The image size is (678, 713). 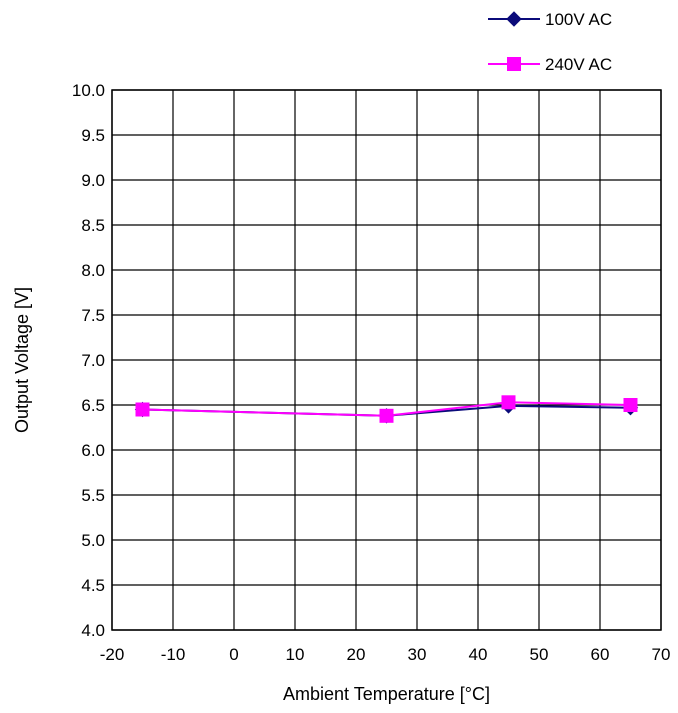 I want to click on y-tick-label: 4.0, so click(x=93, y=630).